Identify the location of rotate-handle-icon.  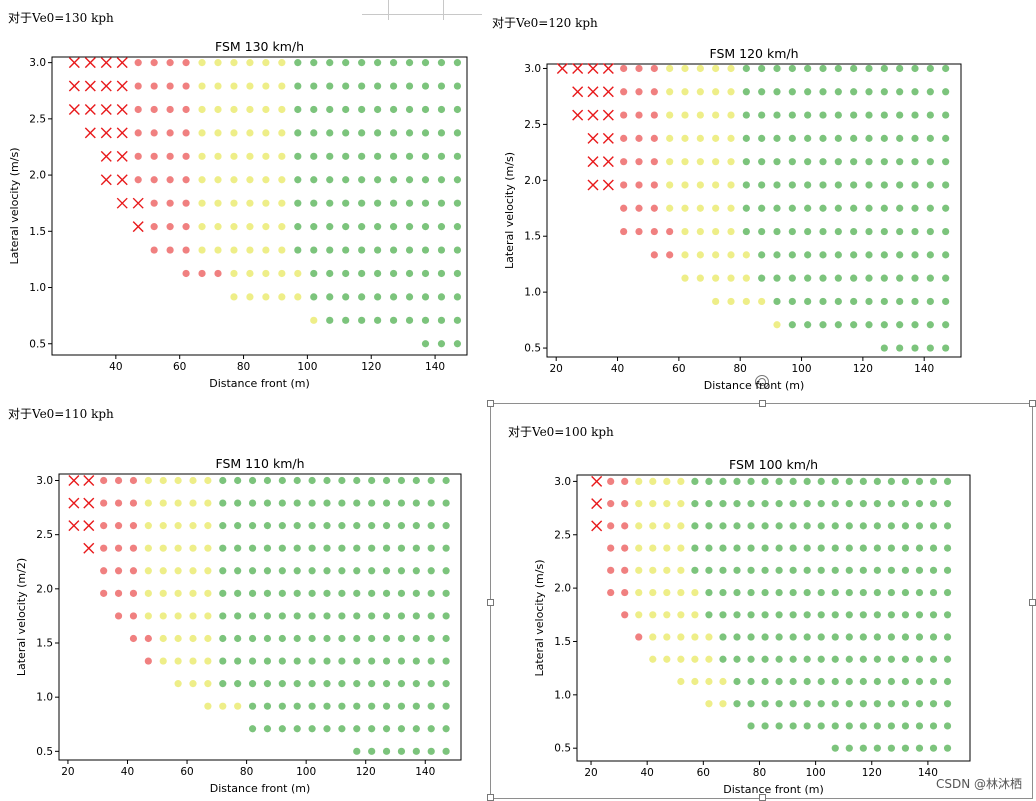
(762, 382).